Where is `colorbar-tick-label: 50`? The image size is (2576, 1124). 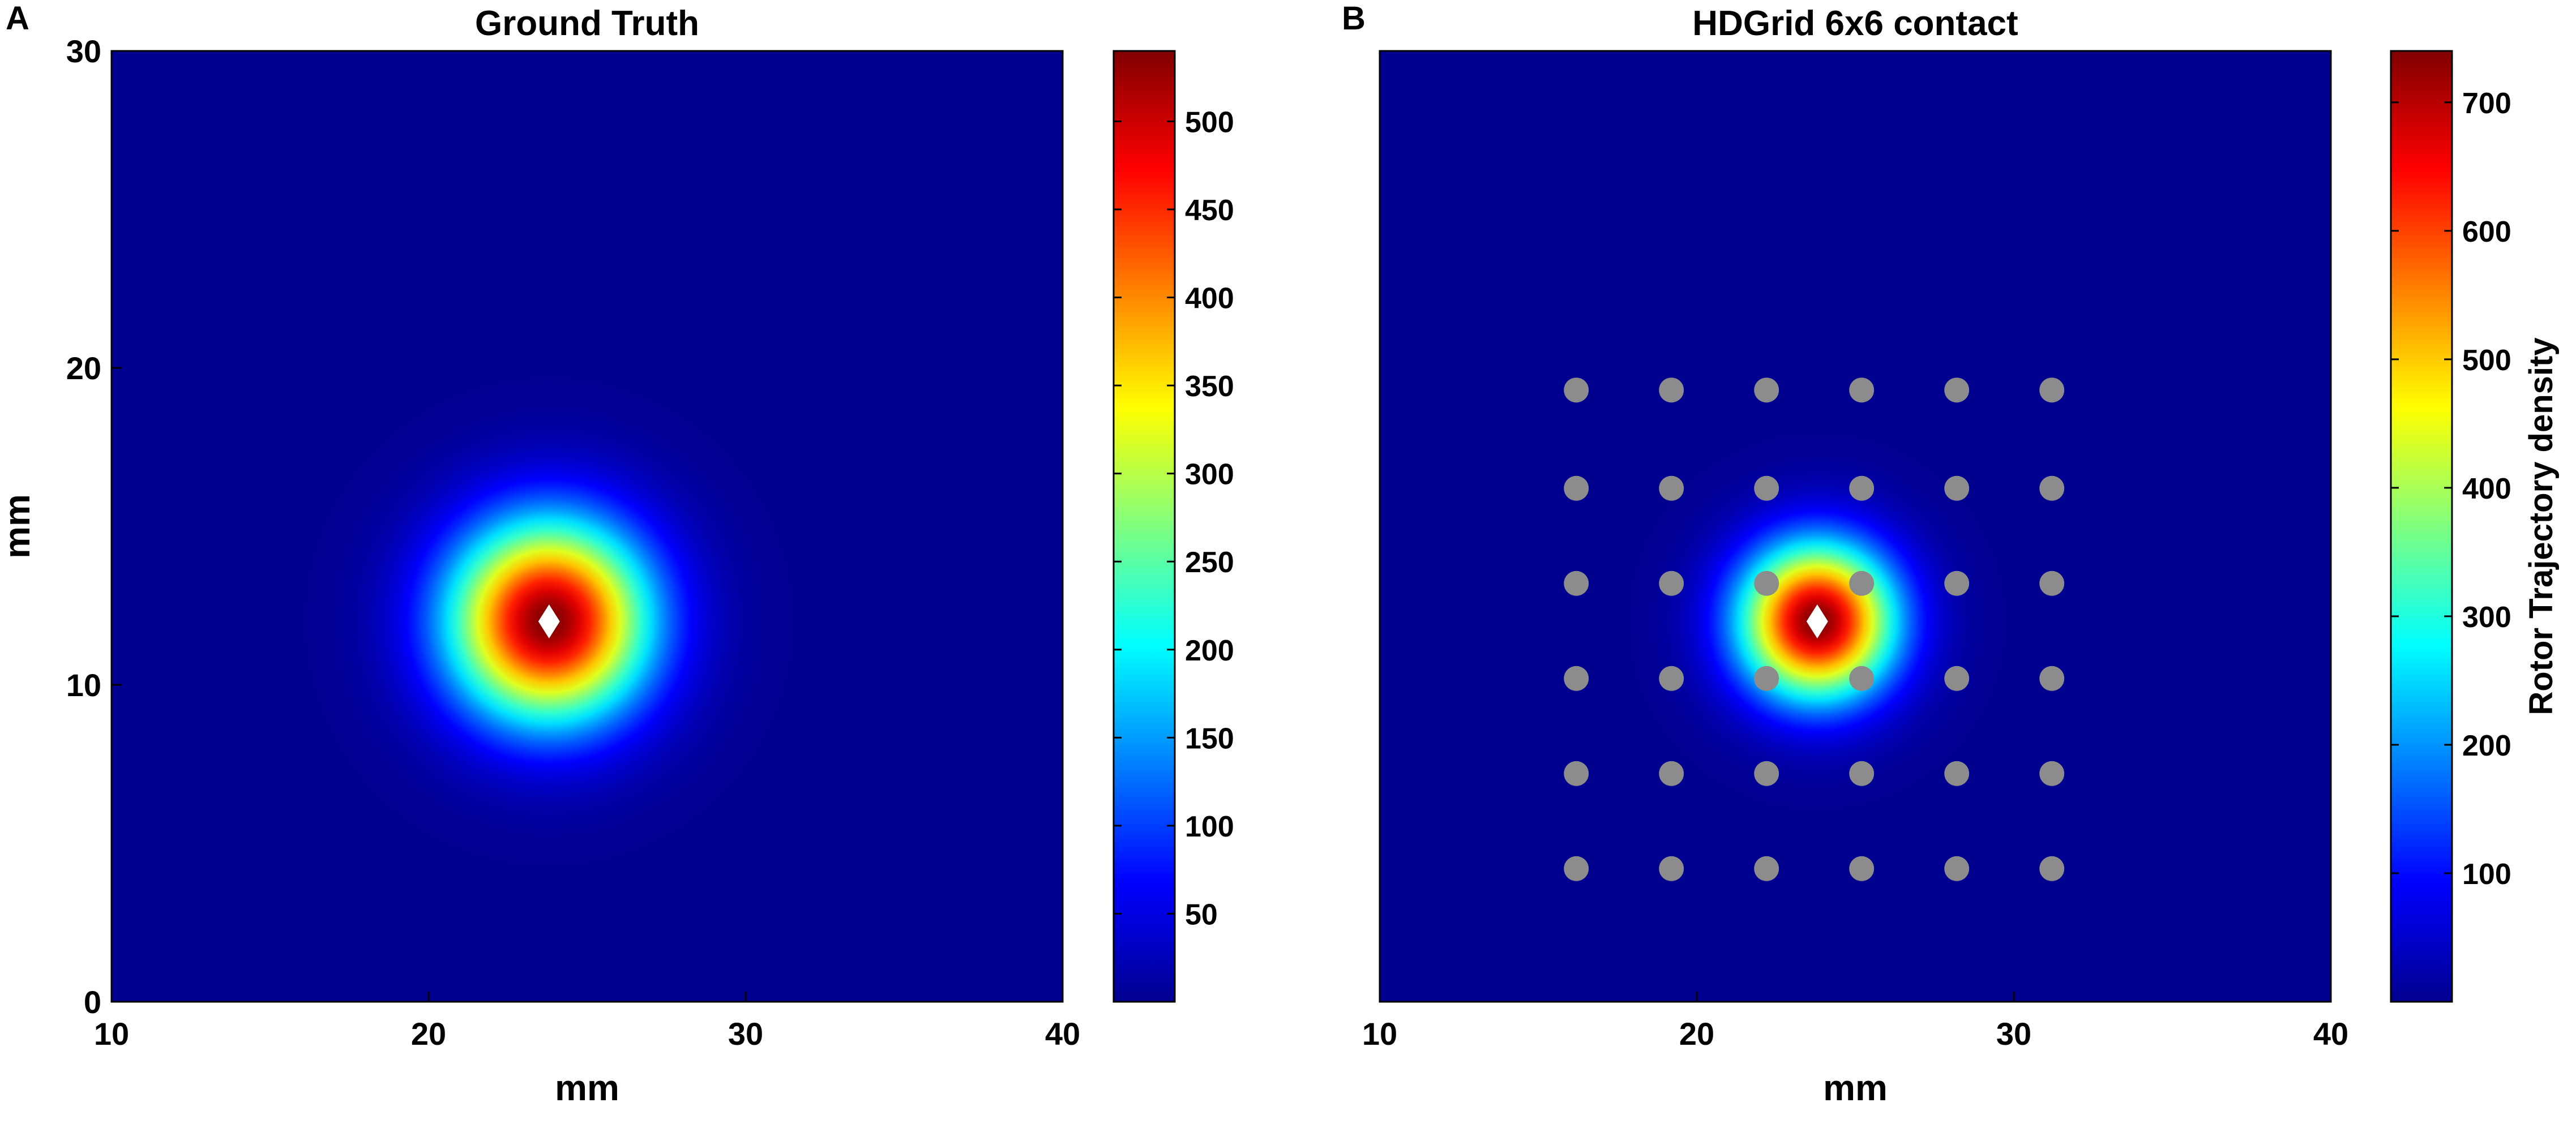
colorbar-tick-label: 50 is located at coordinates (1201, 914).